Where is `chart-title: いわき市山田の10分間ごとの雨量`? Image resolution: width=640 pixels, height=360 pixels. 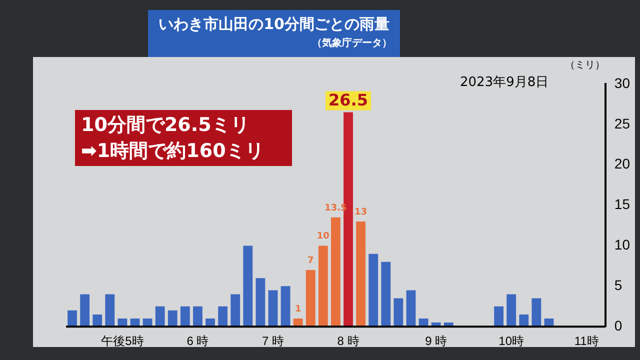 chart-title: いわき市山田の10分間ごとの雨量 is located at coordinates (274, 24).